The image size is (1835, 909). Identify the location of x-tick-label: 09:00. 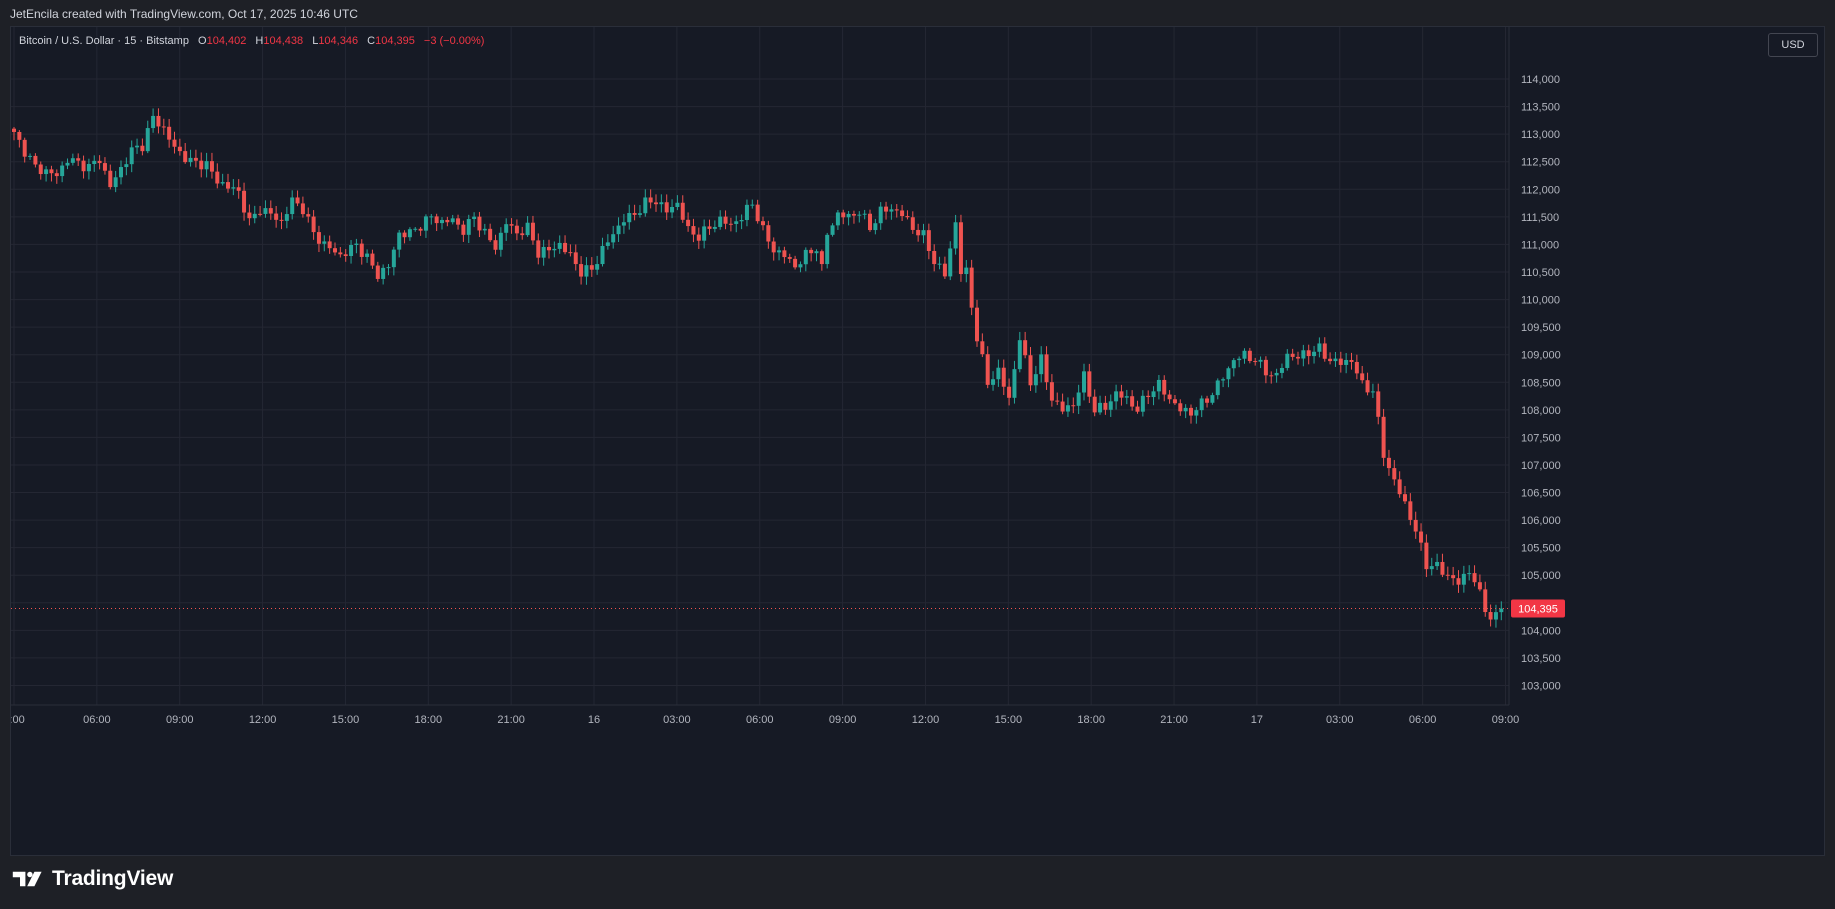
(843, 720).